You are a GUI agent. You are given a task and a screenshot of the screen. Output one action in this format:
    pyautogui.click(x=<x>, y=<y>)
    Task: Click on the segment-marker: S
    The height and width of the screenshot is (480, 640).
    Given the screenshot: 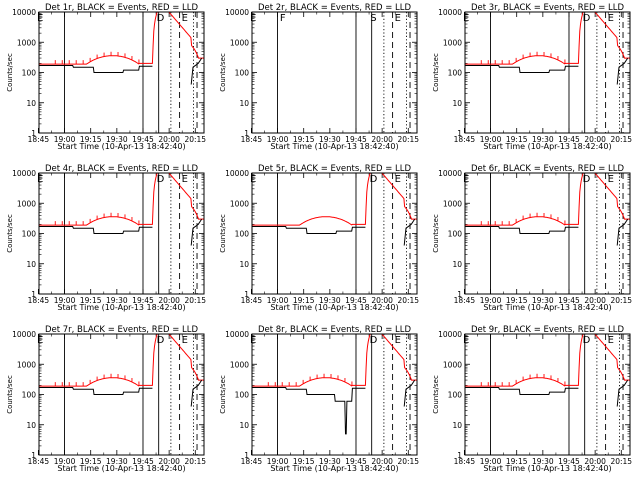 What is the action you would take?
    pyautogui.click(x=373, y=18)
    